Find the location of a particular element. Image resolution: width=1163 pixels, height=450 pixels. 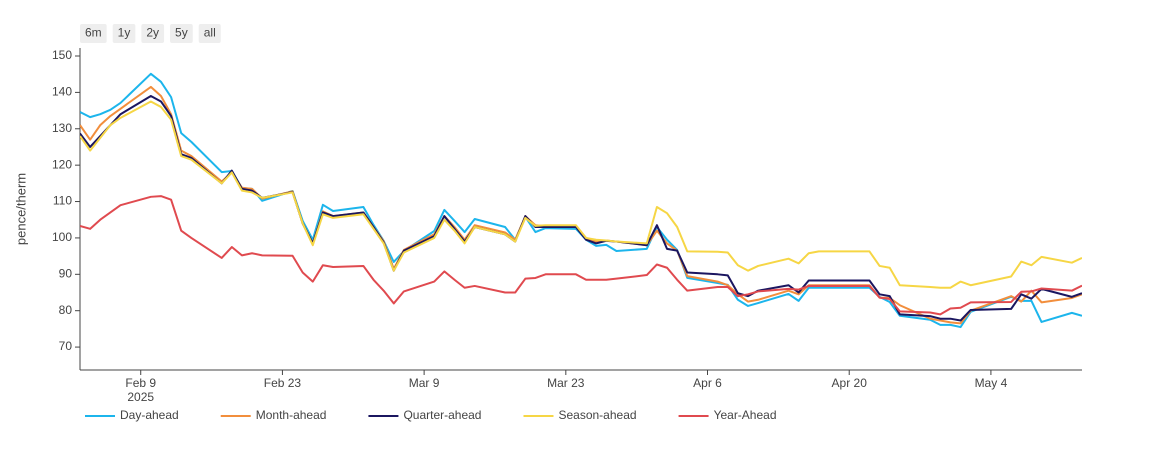

y-tick-label: 80 is located at coordinates (66, 310).